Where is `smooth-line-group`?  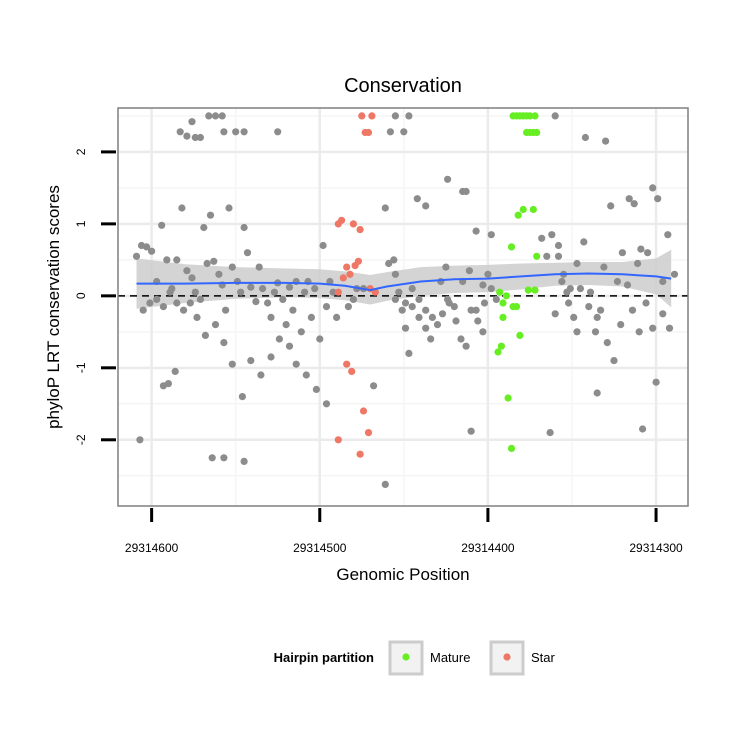 smooth-line-group is located at coordinates (404, 282).